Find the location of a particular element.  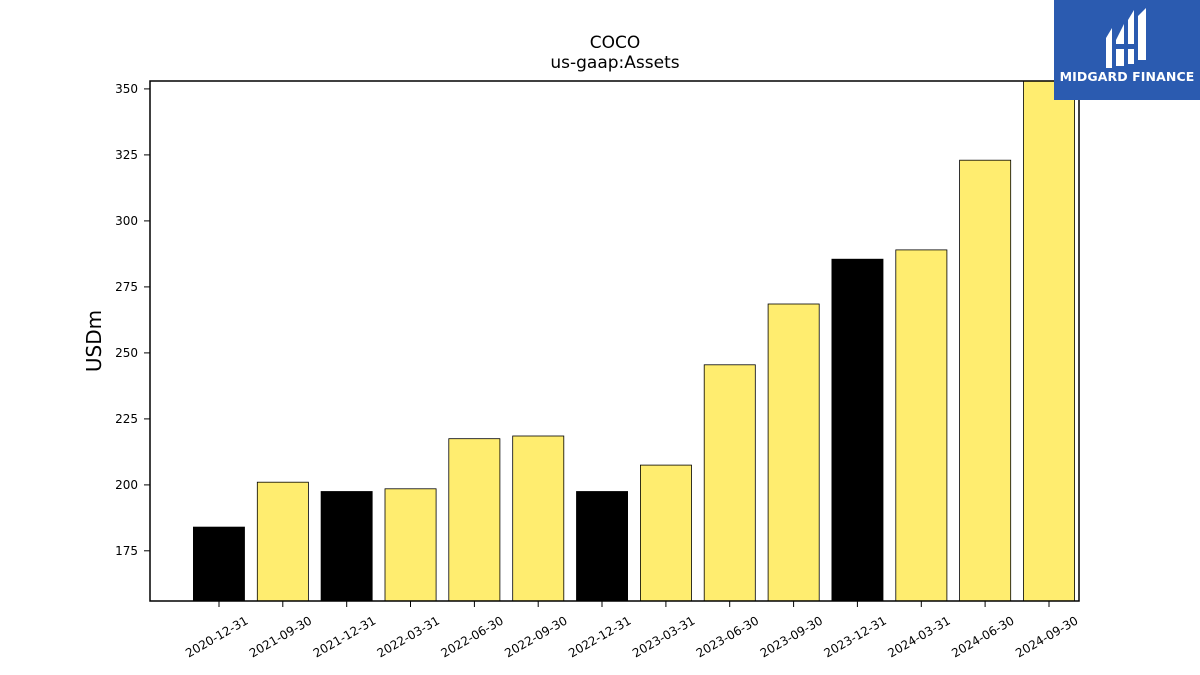

y-axis: 175 200 225 250 275 300 325 350 is located at coordinates (132, 320).